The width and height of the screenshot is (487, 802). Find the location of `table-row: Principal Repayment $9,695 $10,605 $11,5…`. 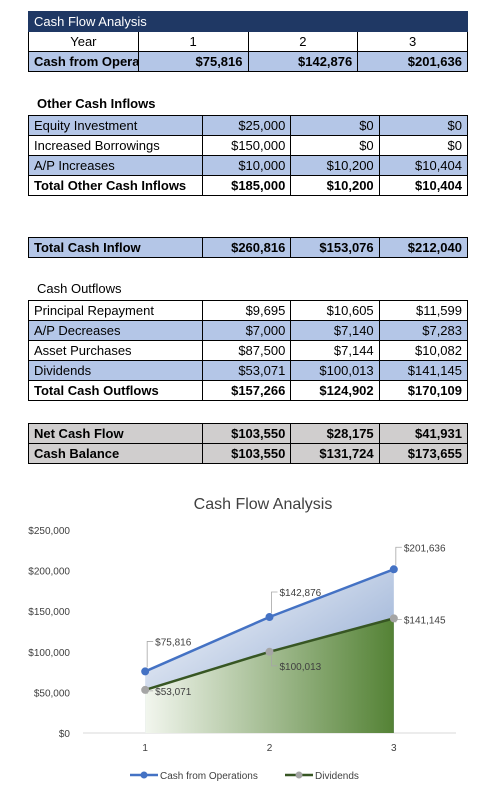

table-row: Principal Repayment $9,695 $10,605 $11,5… is located at coordinates (248, 310).